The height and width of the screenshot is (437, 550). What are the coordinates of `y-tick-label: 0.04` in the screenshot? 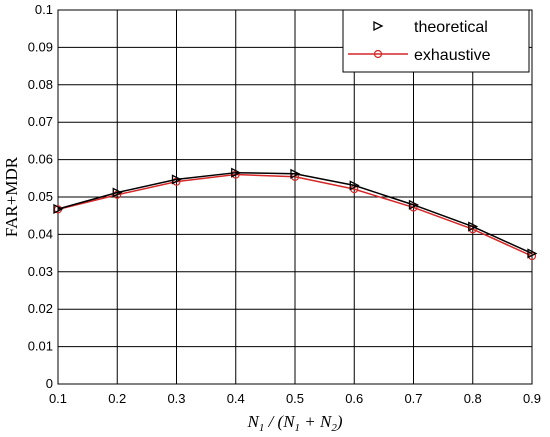 It's located at (40, 233).